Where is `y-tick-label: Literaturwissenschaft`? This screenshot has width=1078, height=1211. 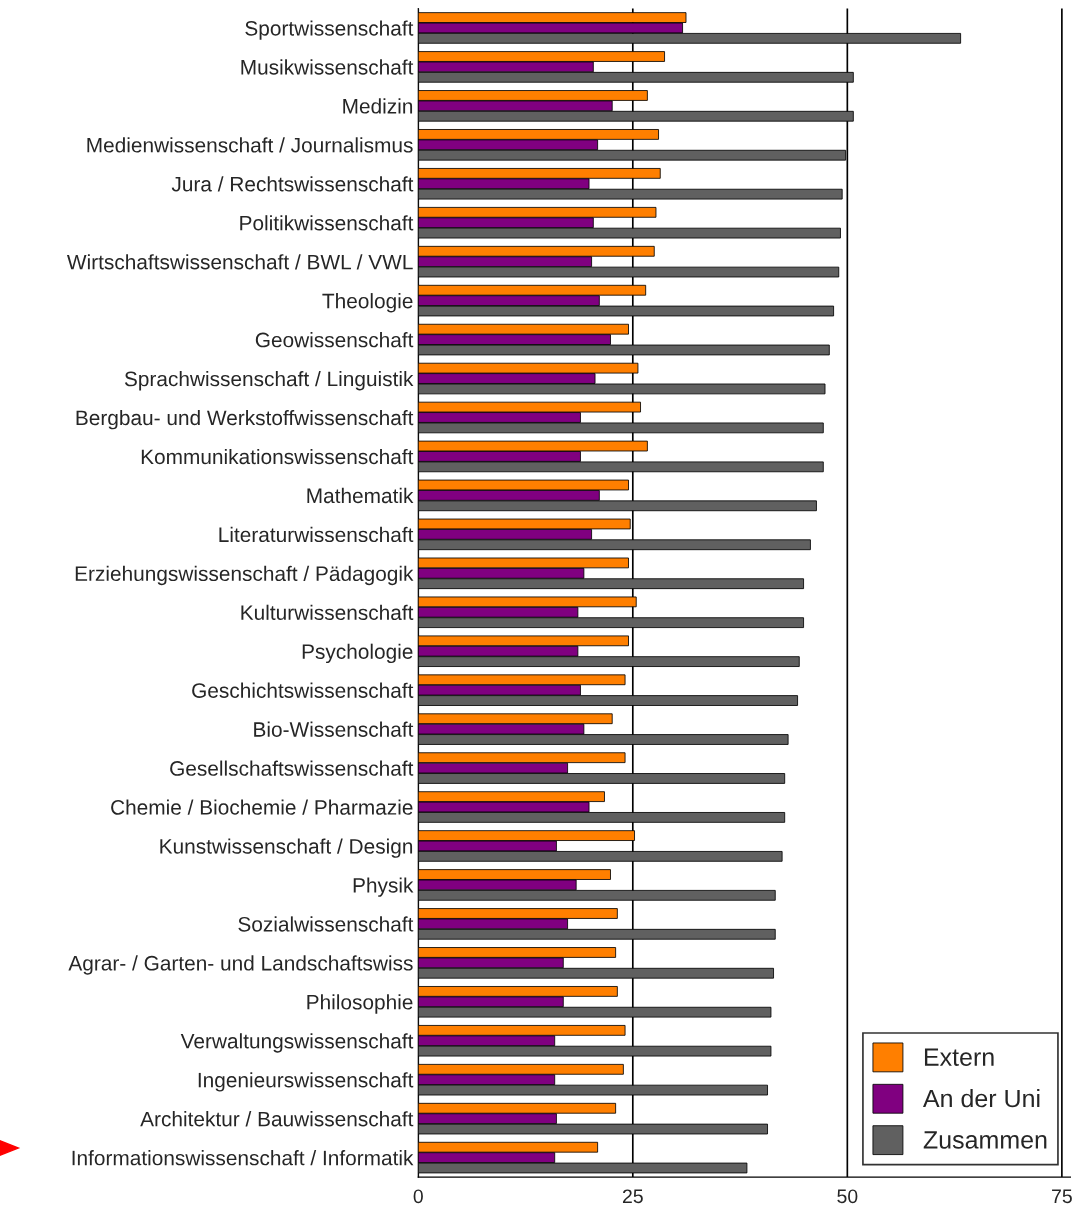 y-tick-label: Literaturwissenschaft is located at coordinates (316, 534).